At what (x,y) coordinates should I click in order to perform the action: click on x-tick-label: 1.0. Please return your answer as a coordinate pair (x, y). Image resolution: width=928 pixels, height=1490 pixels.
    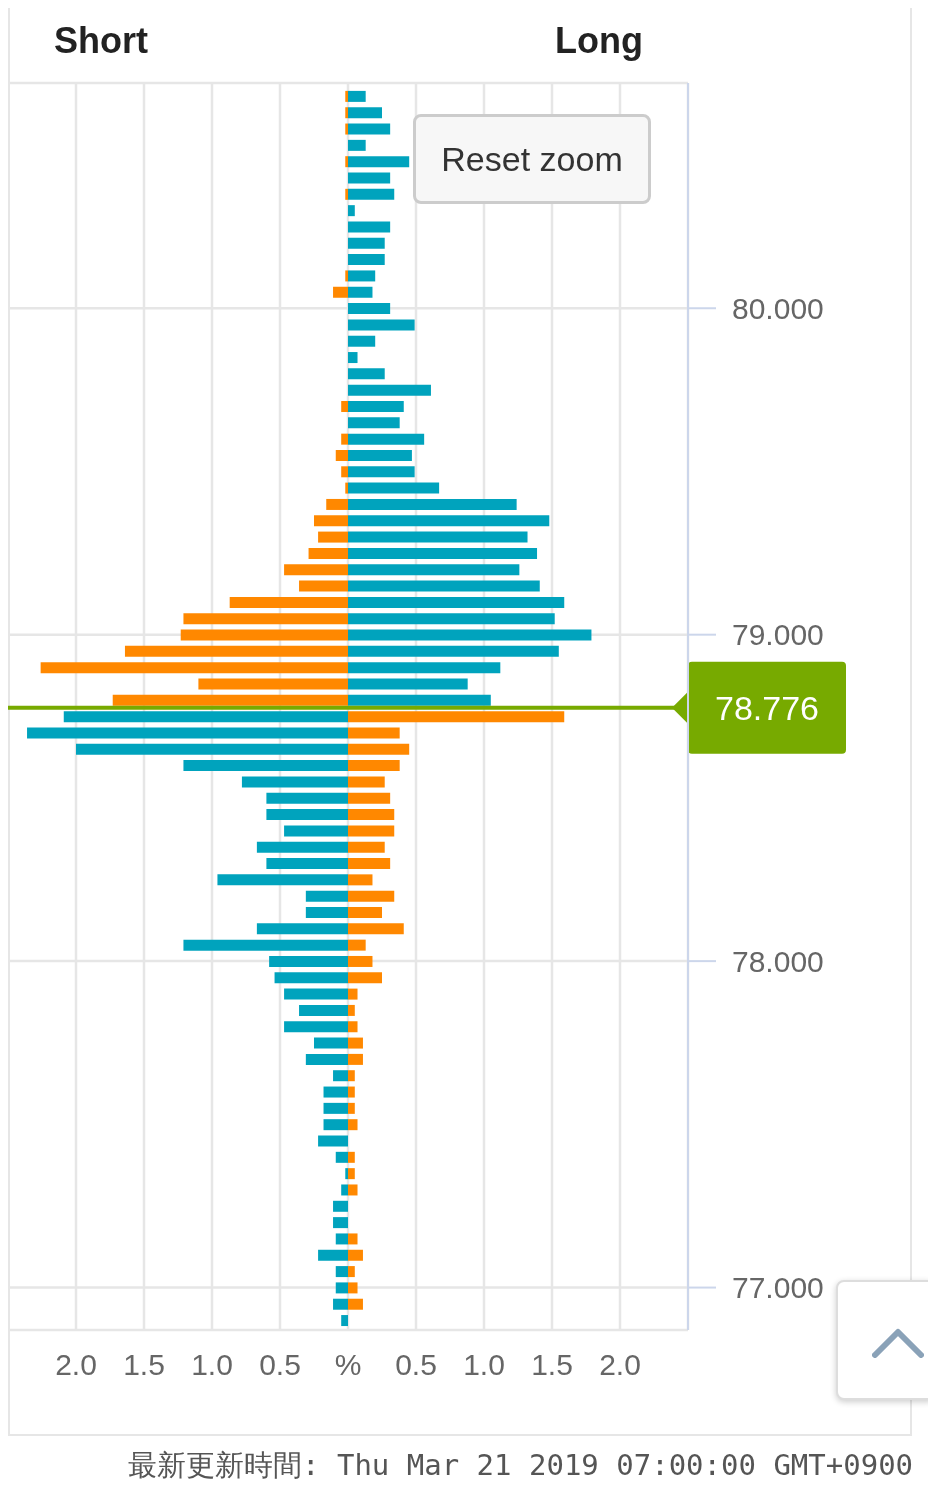
    Looking at the image, I should click on (212, 1365).